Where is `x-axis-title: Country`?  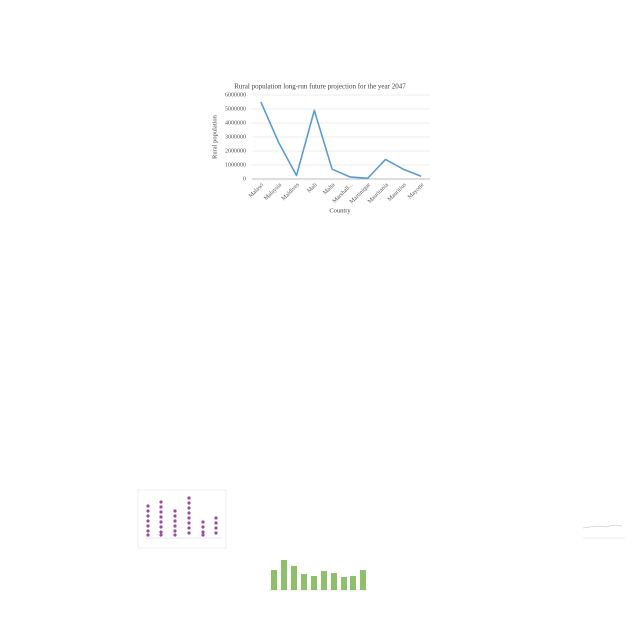 x-axis-title: Country is located at coordinates (340, 210).